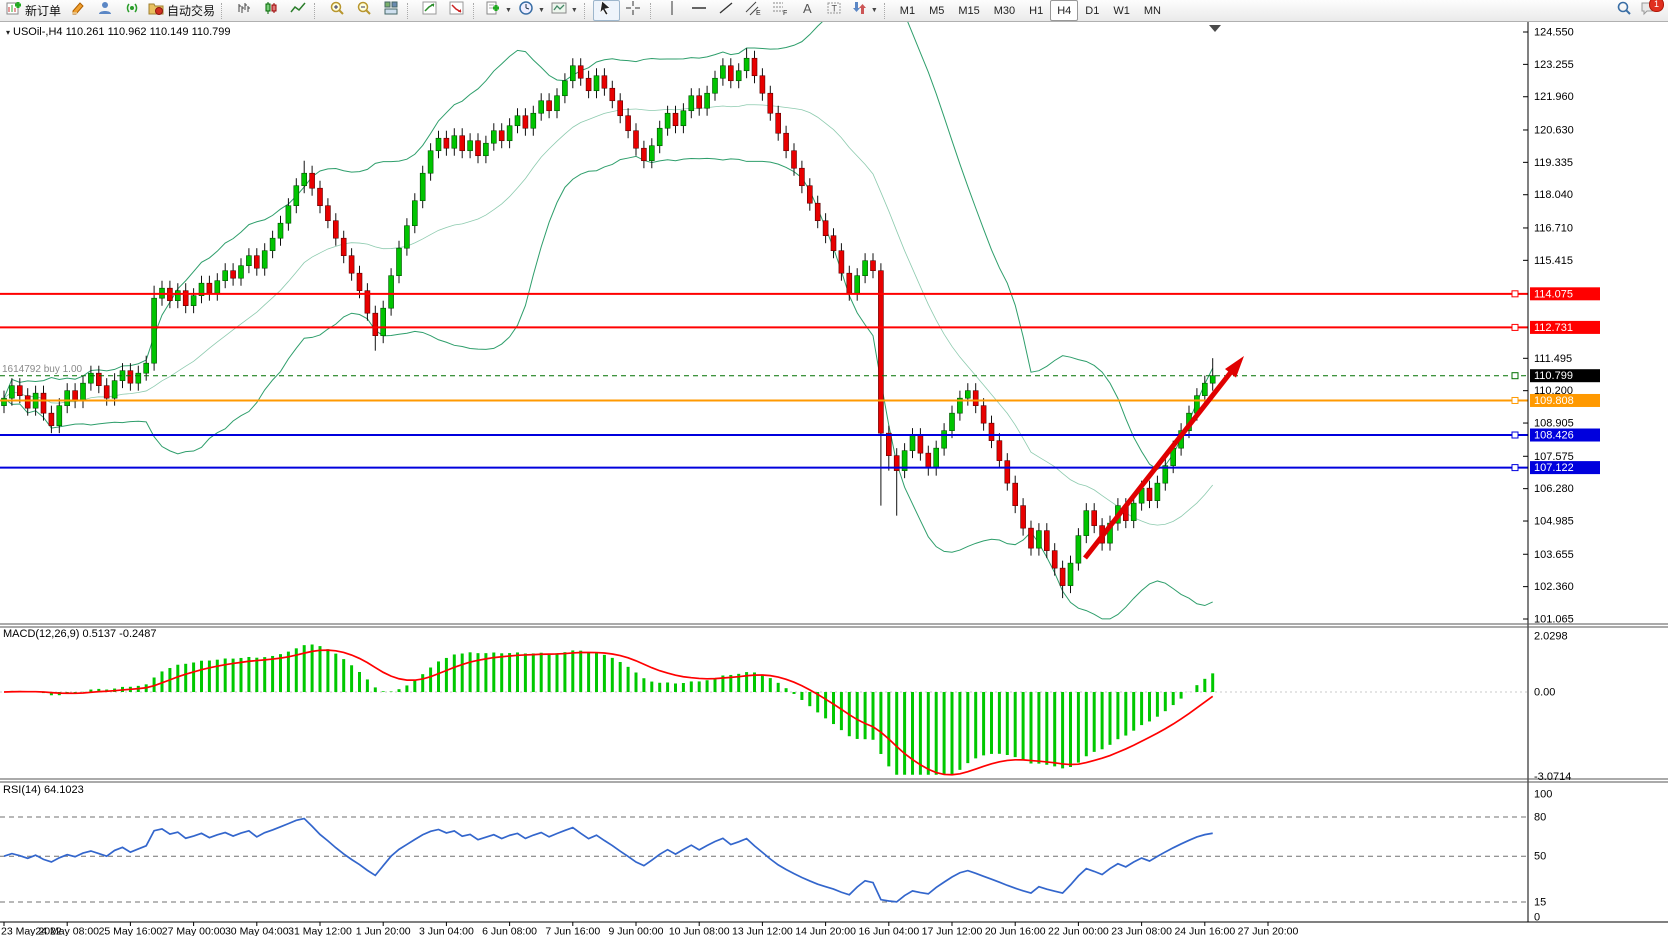  I want to click on svg-text: 22 Jun 00:00, so click(1078, 931).